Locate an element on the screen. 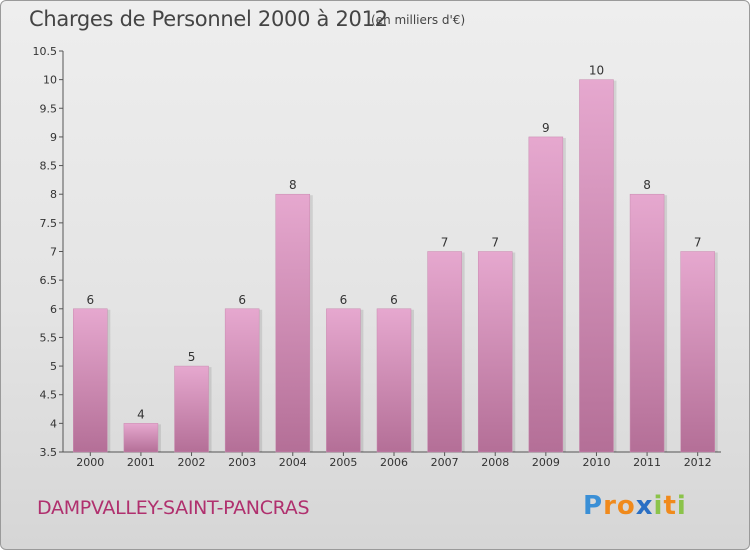  chart-title: Charges de Personnel 2000 à 2012 is located at coordinates (208, 19).